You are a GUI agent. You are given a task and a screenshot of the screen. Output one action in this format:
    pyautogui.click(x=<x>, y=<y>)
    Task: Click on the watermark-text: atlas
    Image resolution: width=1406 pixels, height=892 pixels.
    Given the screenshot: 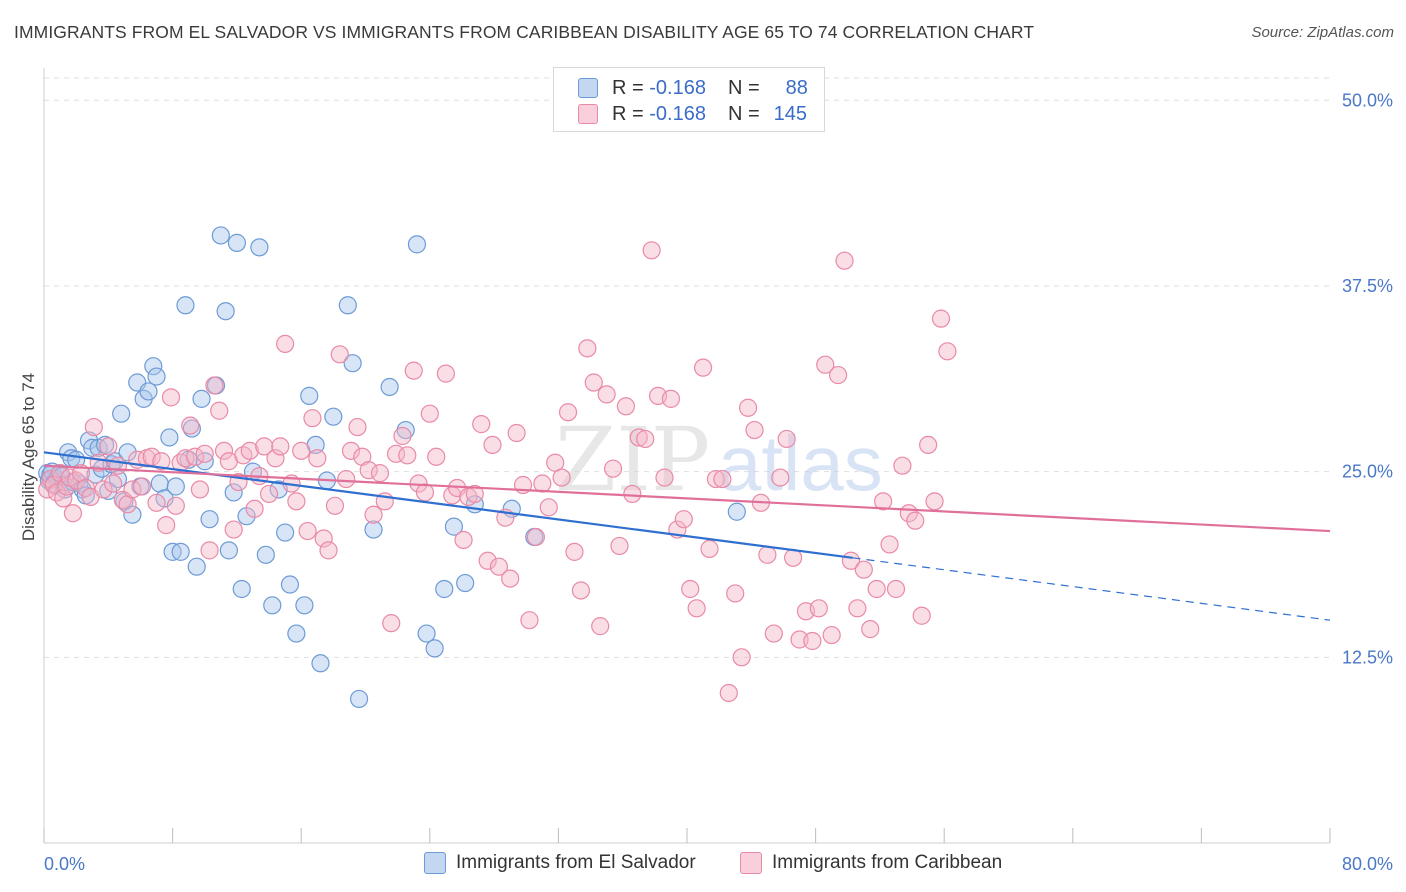 What is the action you would take?
    pyautogui.click(x=800, y=463)
    